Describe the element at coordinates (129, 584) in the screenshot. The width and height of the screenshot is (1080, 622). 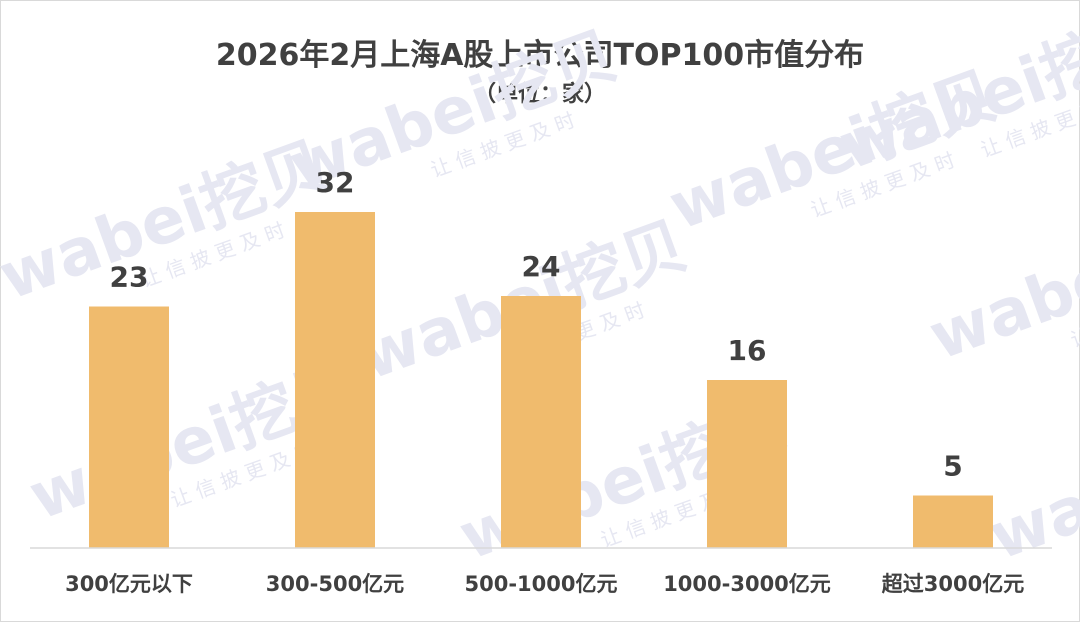
I see `category-label: 300亿元以下` at that location.